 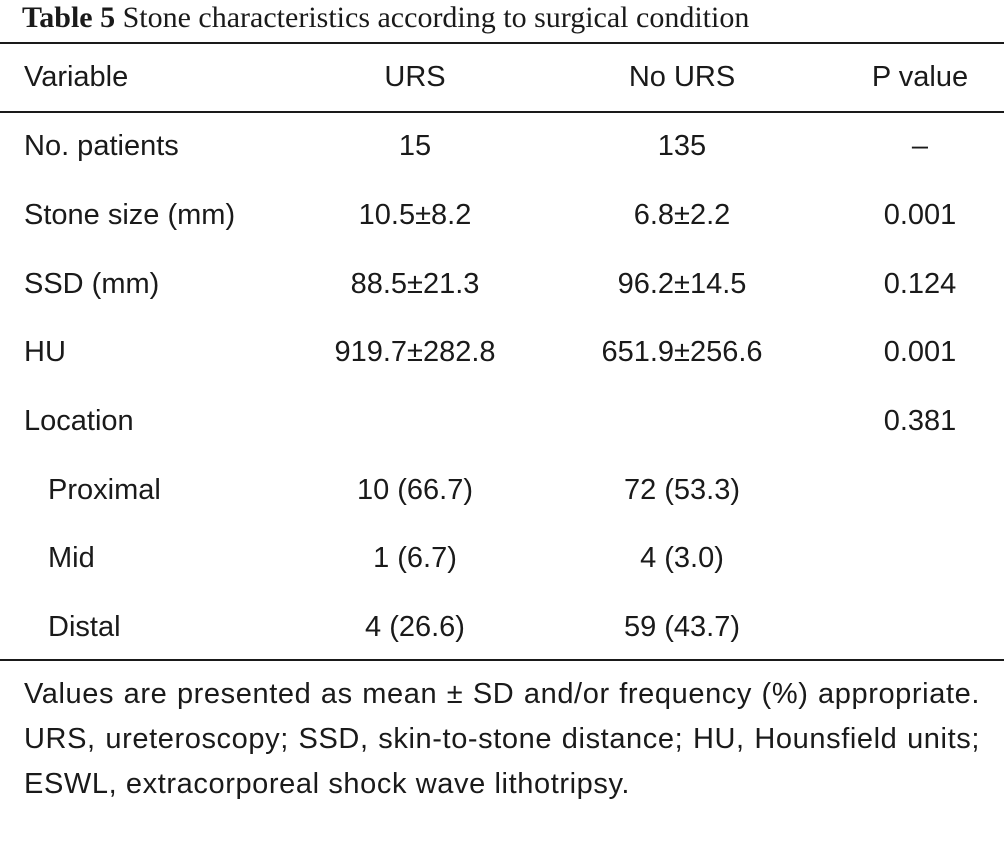 I want to click on urs-cell: 1 (6.7), so click(x=415, y=558).